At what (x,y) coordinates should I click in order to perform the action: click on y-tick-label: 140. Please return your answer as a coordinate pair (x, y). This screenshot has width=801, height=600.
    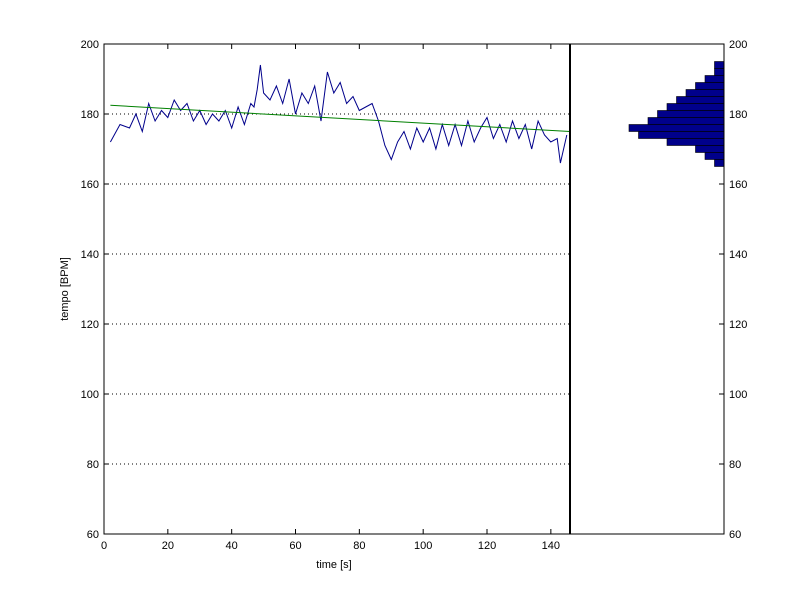
    Looking at the image, I should click on (90, 255).